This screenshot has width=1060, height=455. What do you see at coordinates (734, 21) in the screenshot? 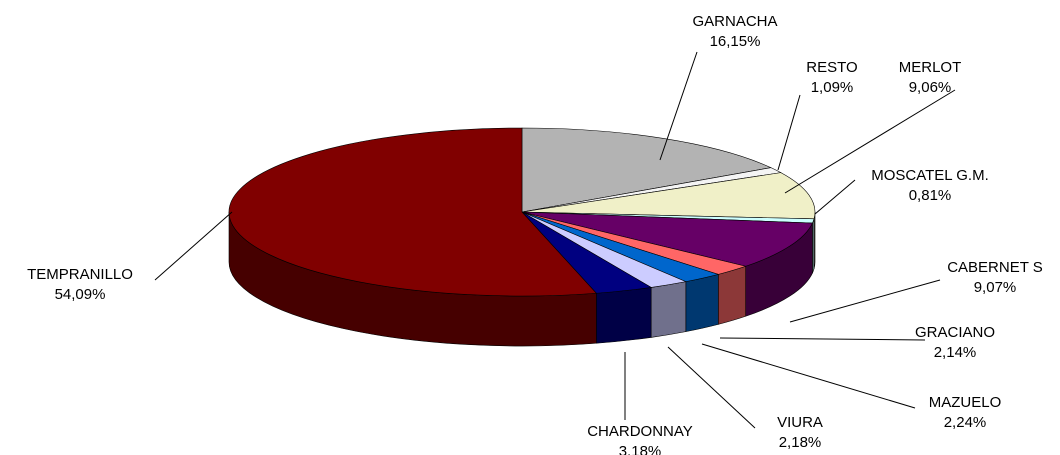
I see `slice-label: GARNACHA` at bounding box center [734, 21].